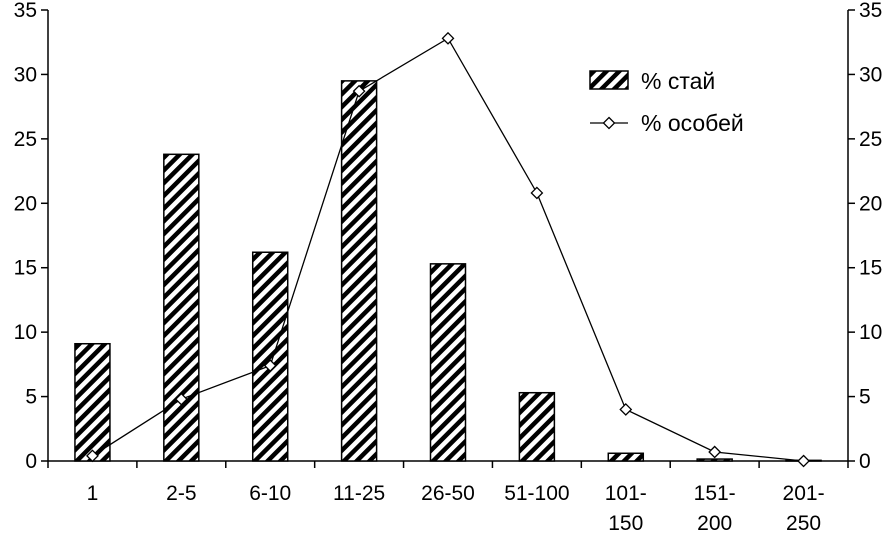 The height and width of the screenshot is (535, 894). Describe the element at coordinates (536, 493) in the screenshot. I see `x-tick-label: 51-100` at that location.